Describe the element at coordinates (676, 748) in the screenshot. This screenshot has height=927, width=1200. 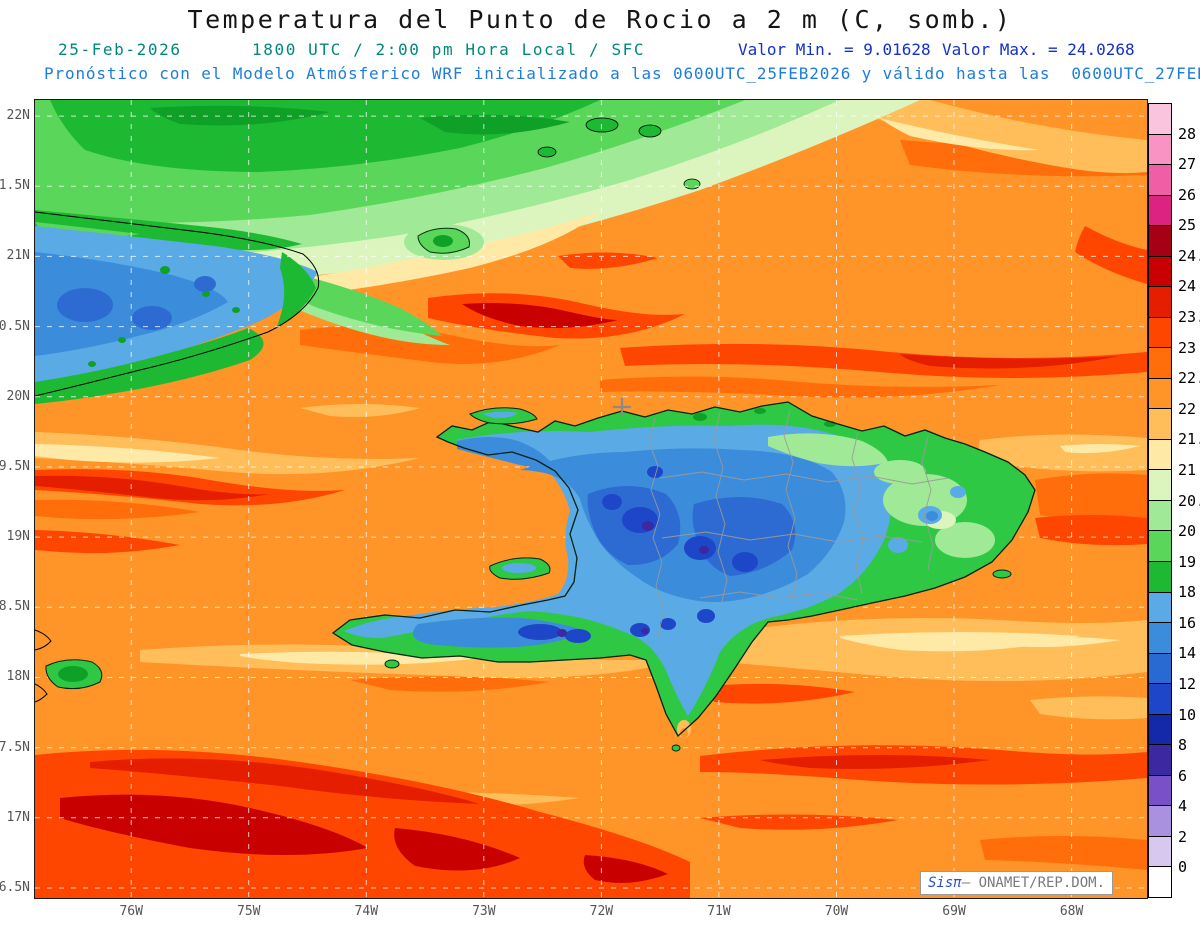
I see `beata-islet` at that location.